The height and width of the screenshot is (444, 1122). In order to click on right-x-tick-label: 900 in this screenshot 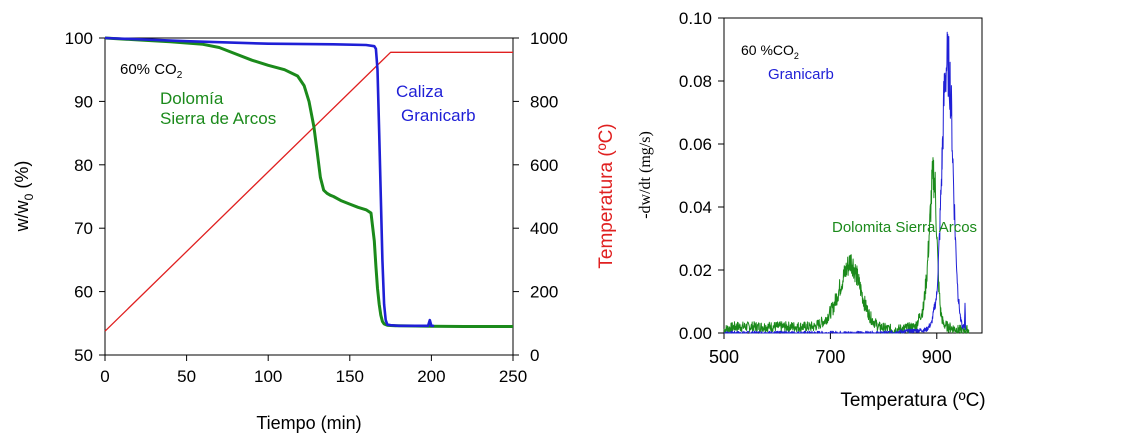, I will do `click(937, 357)`.